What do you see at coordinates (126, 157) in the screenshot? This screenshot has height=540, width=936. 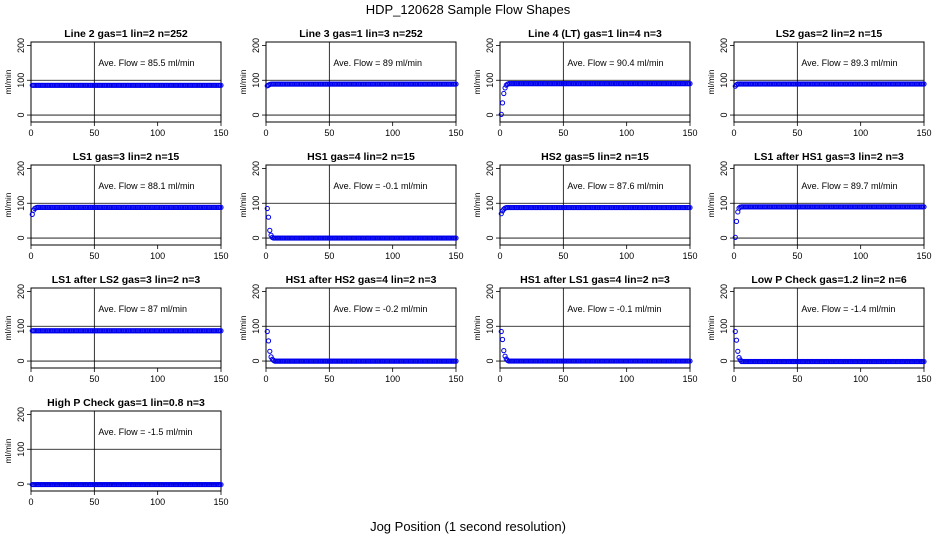 I see `panel-title: LS1 gas=3 lin=2 n=15` at bounding box center [126, 157].